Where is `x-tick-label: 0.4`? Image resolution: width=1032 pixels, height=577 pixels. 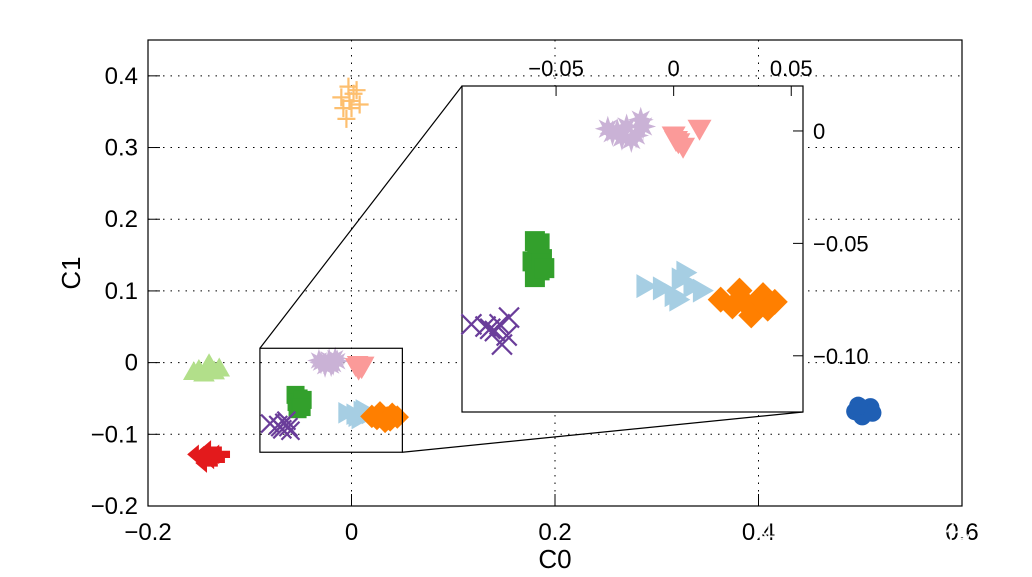 x-tick-label: 0.4 is located at coordinates (758, 532).